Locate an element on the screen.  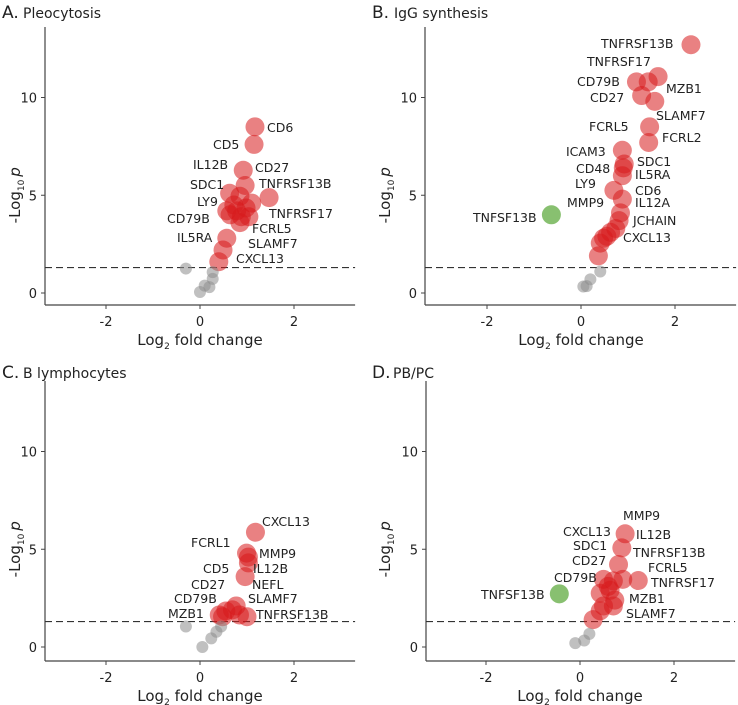
gene-label: ICAM3 is located at coordinates (586, 151).